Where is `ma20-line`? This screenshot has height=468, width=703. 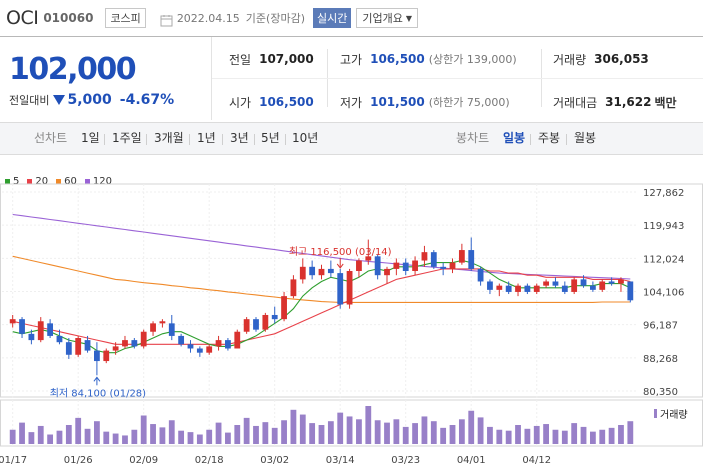
ma20-line is located at coordinates (321, 306).